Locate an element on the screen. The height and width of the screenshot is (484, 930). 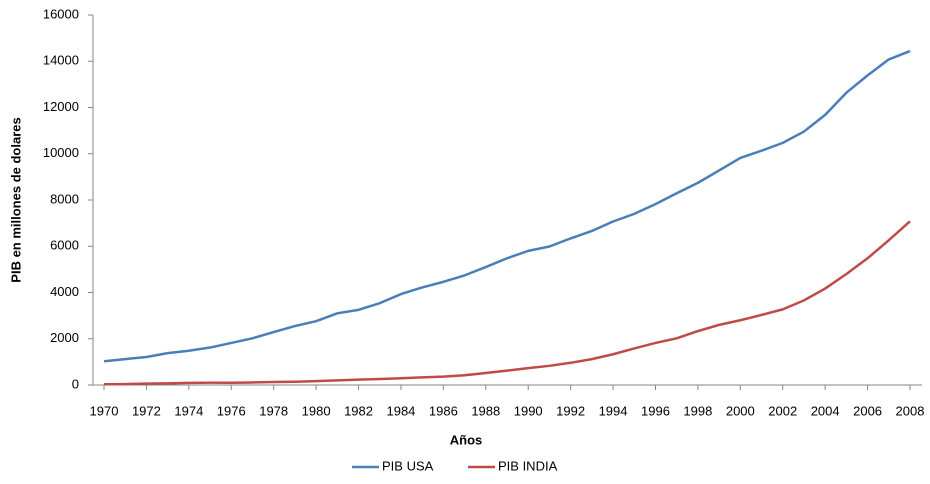
x-tick-label: 1978 is located at coordinates (273, 410).